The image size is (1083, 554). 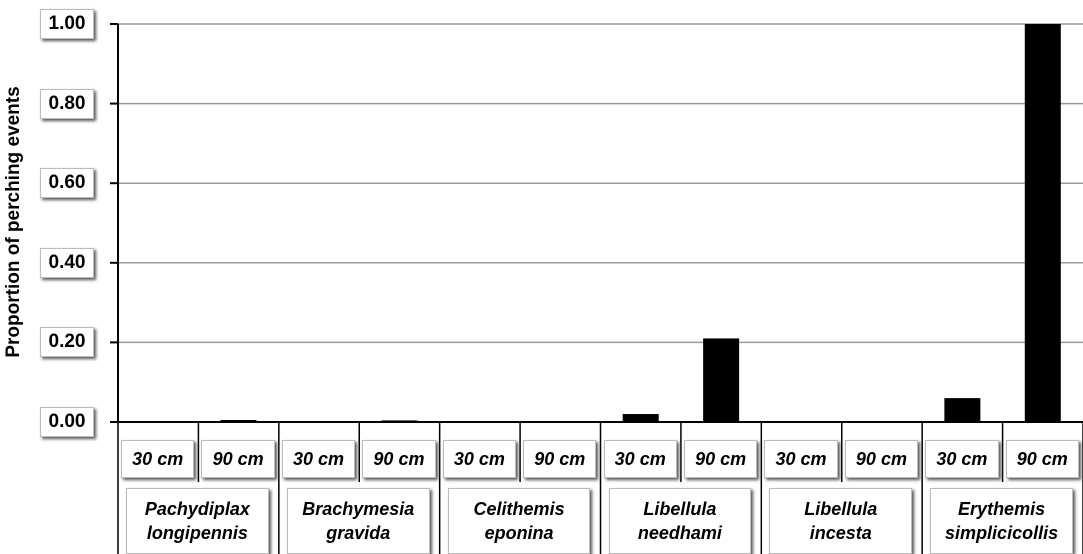 I want to click on y-tick-label: 0.60, so click(x=67, y=183).